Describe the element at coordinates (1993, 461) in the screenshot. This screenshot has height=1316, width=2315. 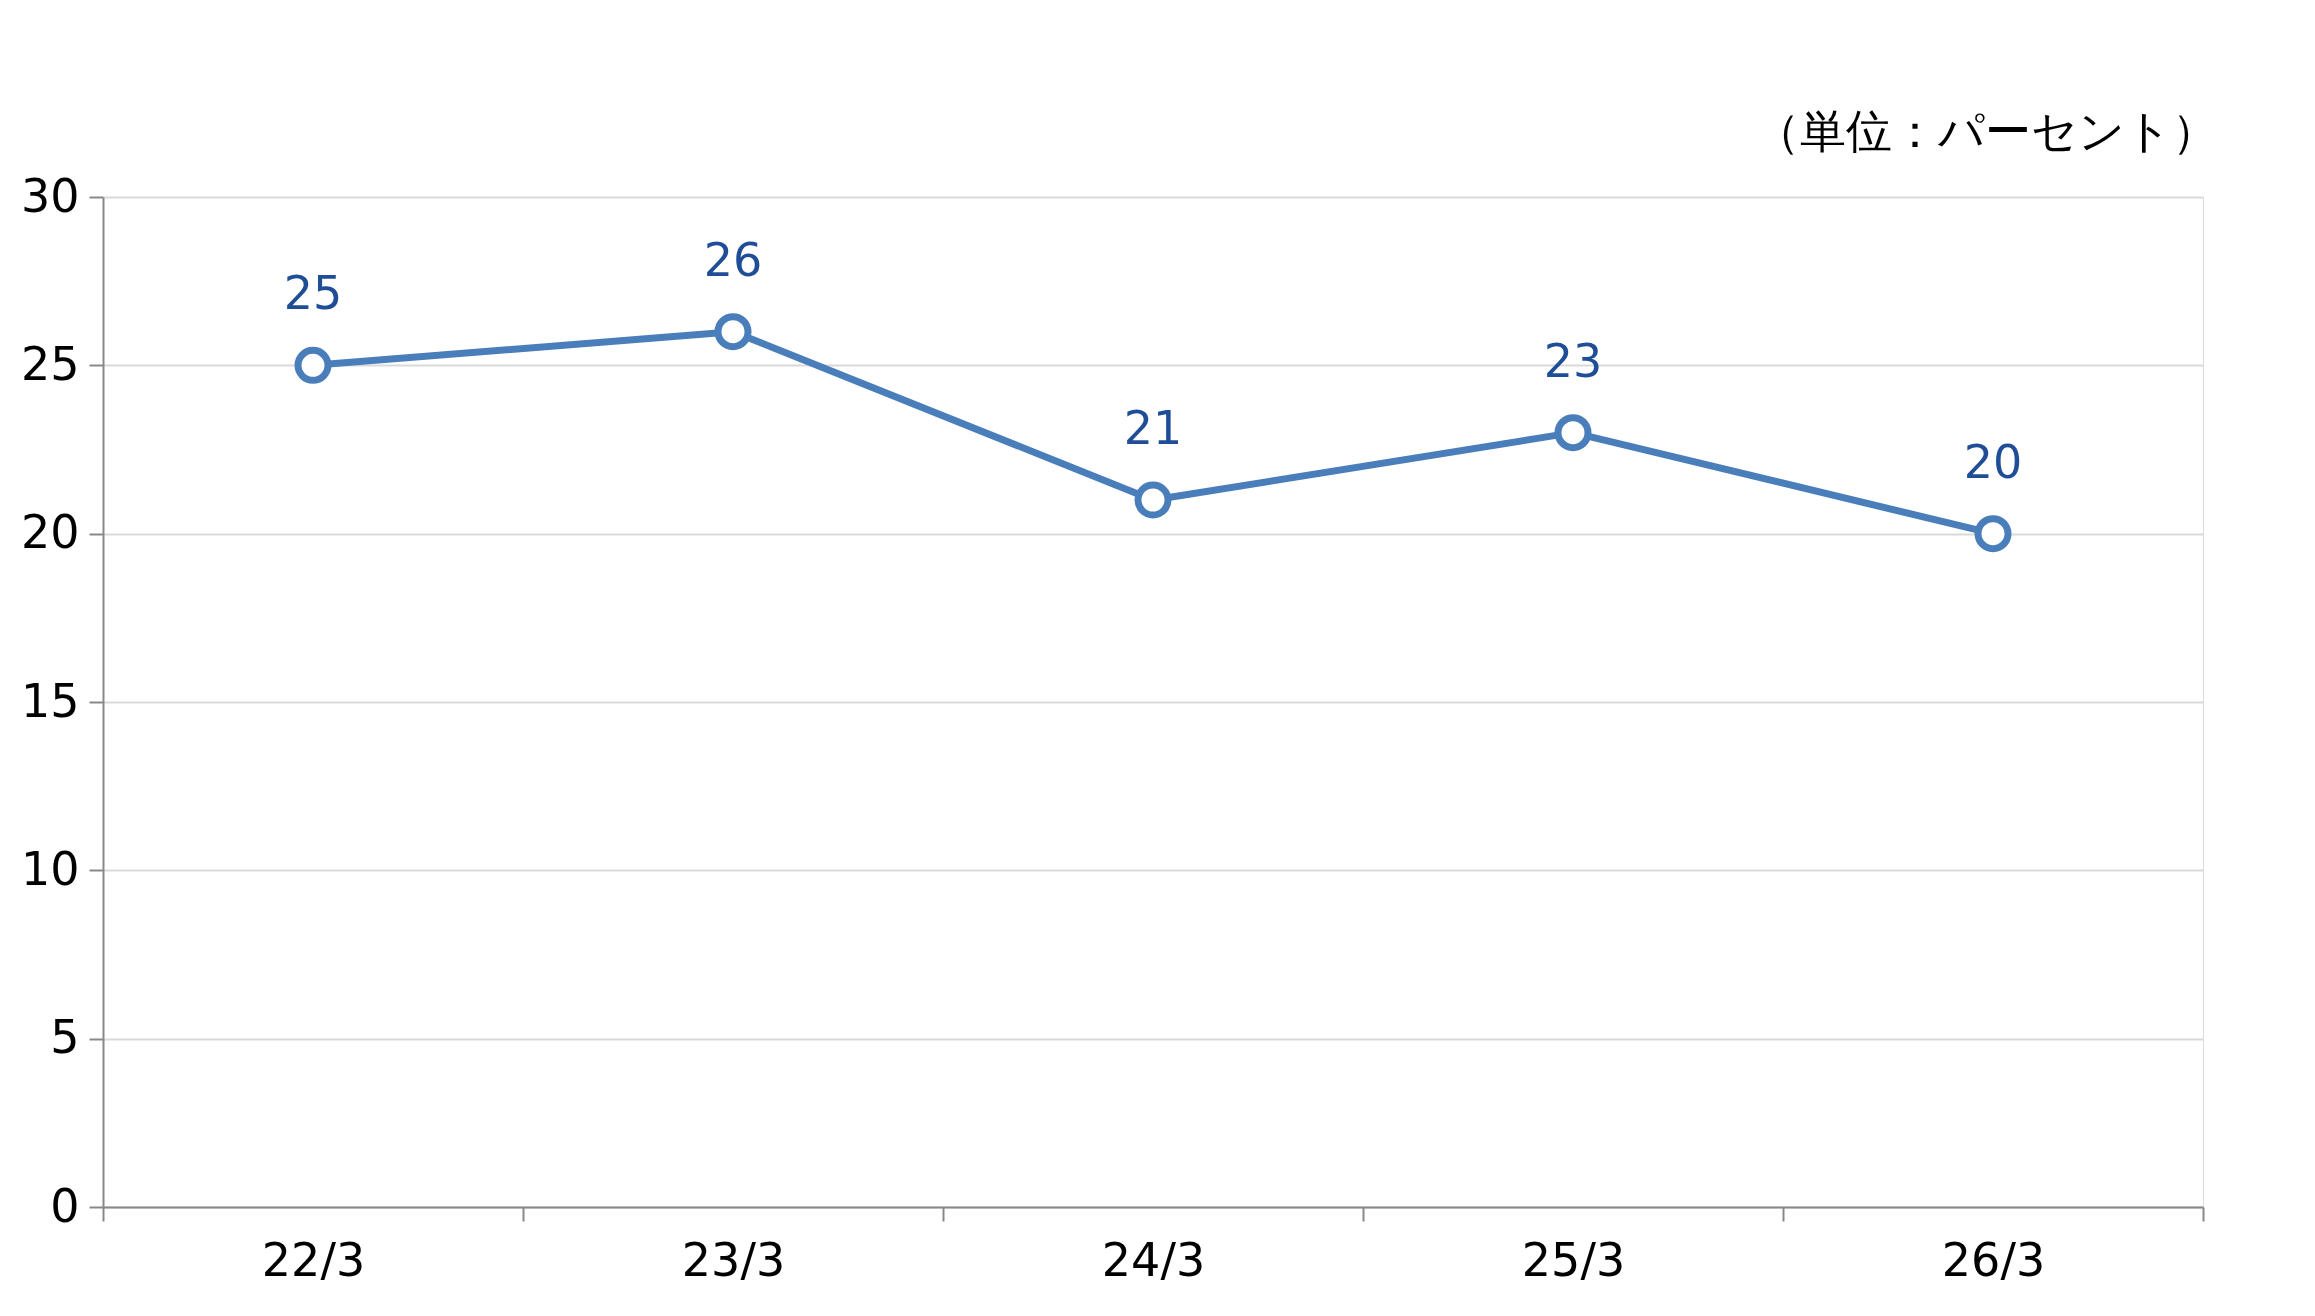
I see `data-label: 20` at that location.